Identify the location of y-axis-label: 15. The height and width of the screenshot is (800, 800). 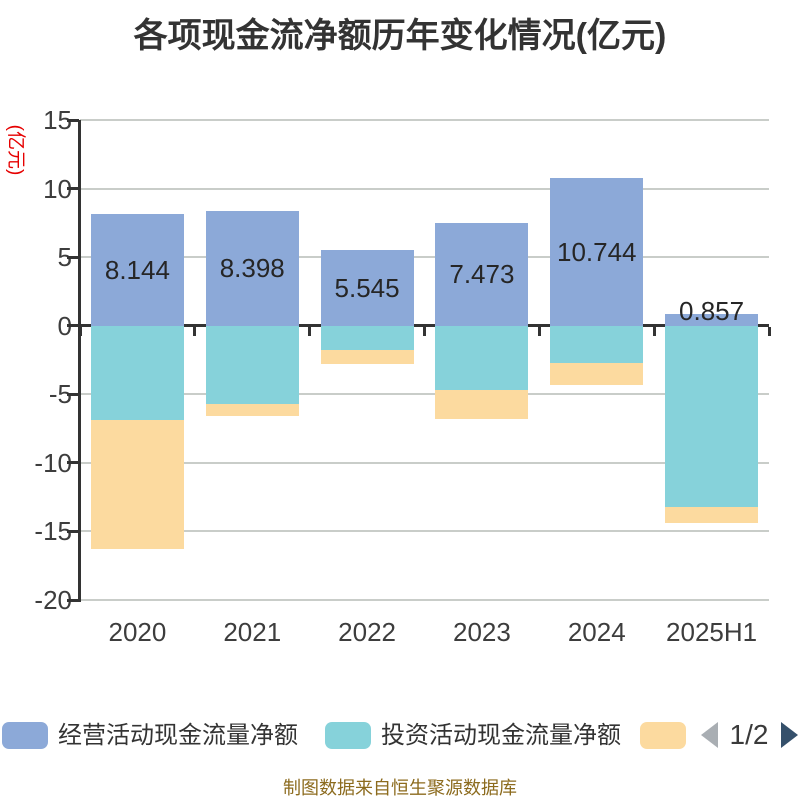
(57, 120).